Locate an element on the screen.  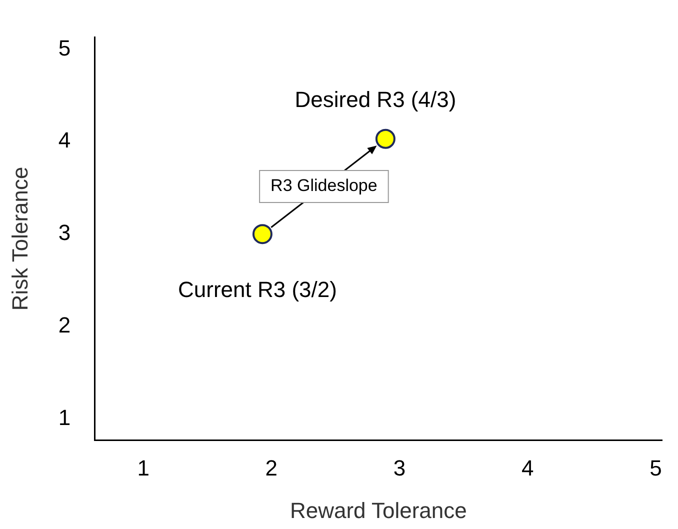
x-tick-label: 5 is located at coordinates (656, 467).